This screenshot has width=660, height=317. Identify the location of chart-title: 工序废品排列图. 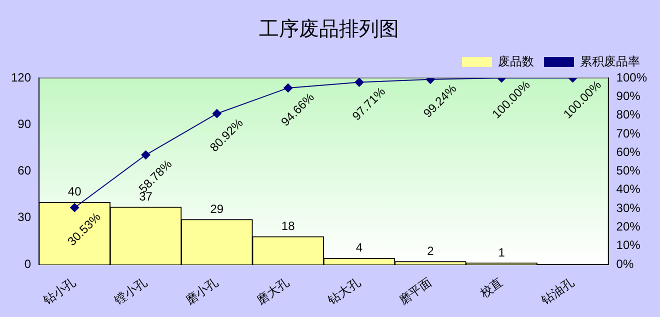
(329, 29).